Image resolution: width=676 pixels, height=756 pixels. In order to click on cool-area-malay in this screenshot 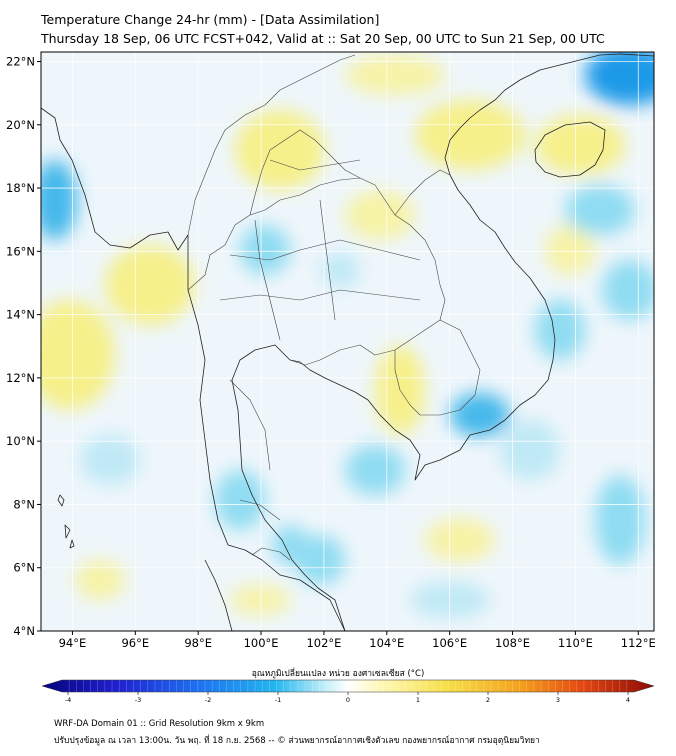, I will do `click(320, 560)`.